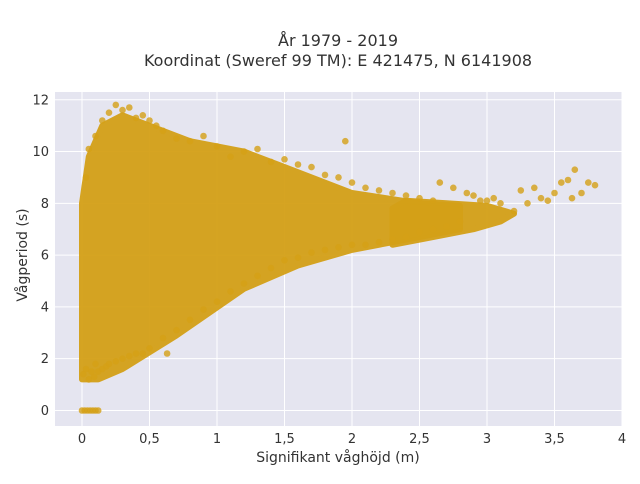  Describe the element at coordinates (45, 204) in the screenshot. I see `y-tick-label: 8` at that location.